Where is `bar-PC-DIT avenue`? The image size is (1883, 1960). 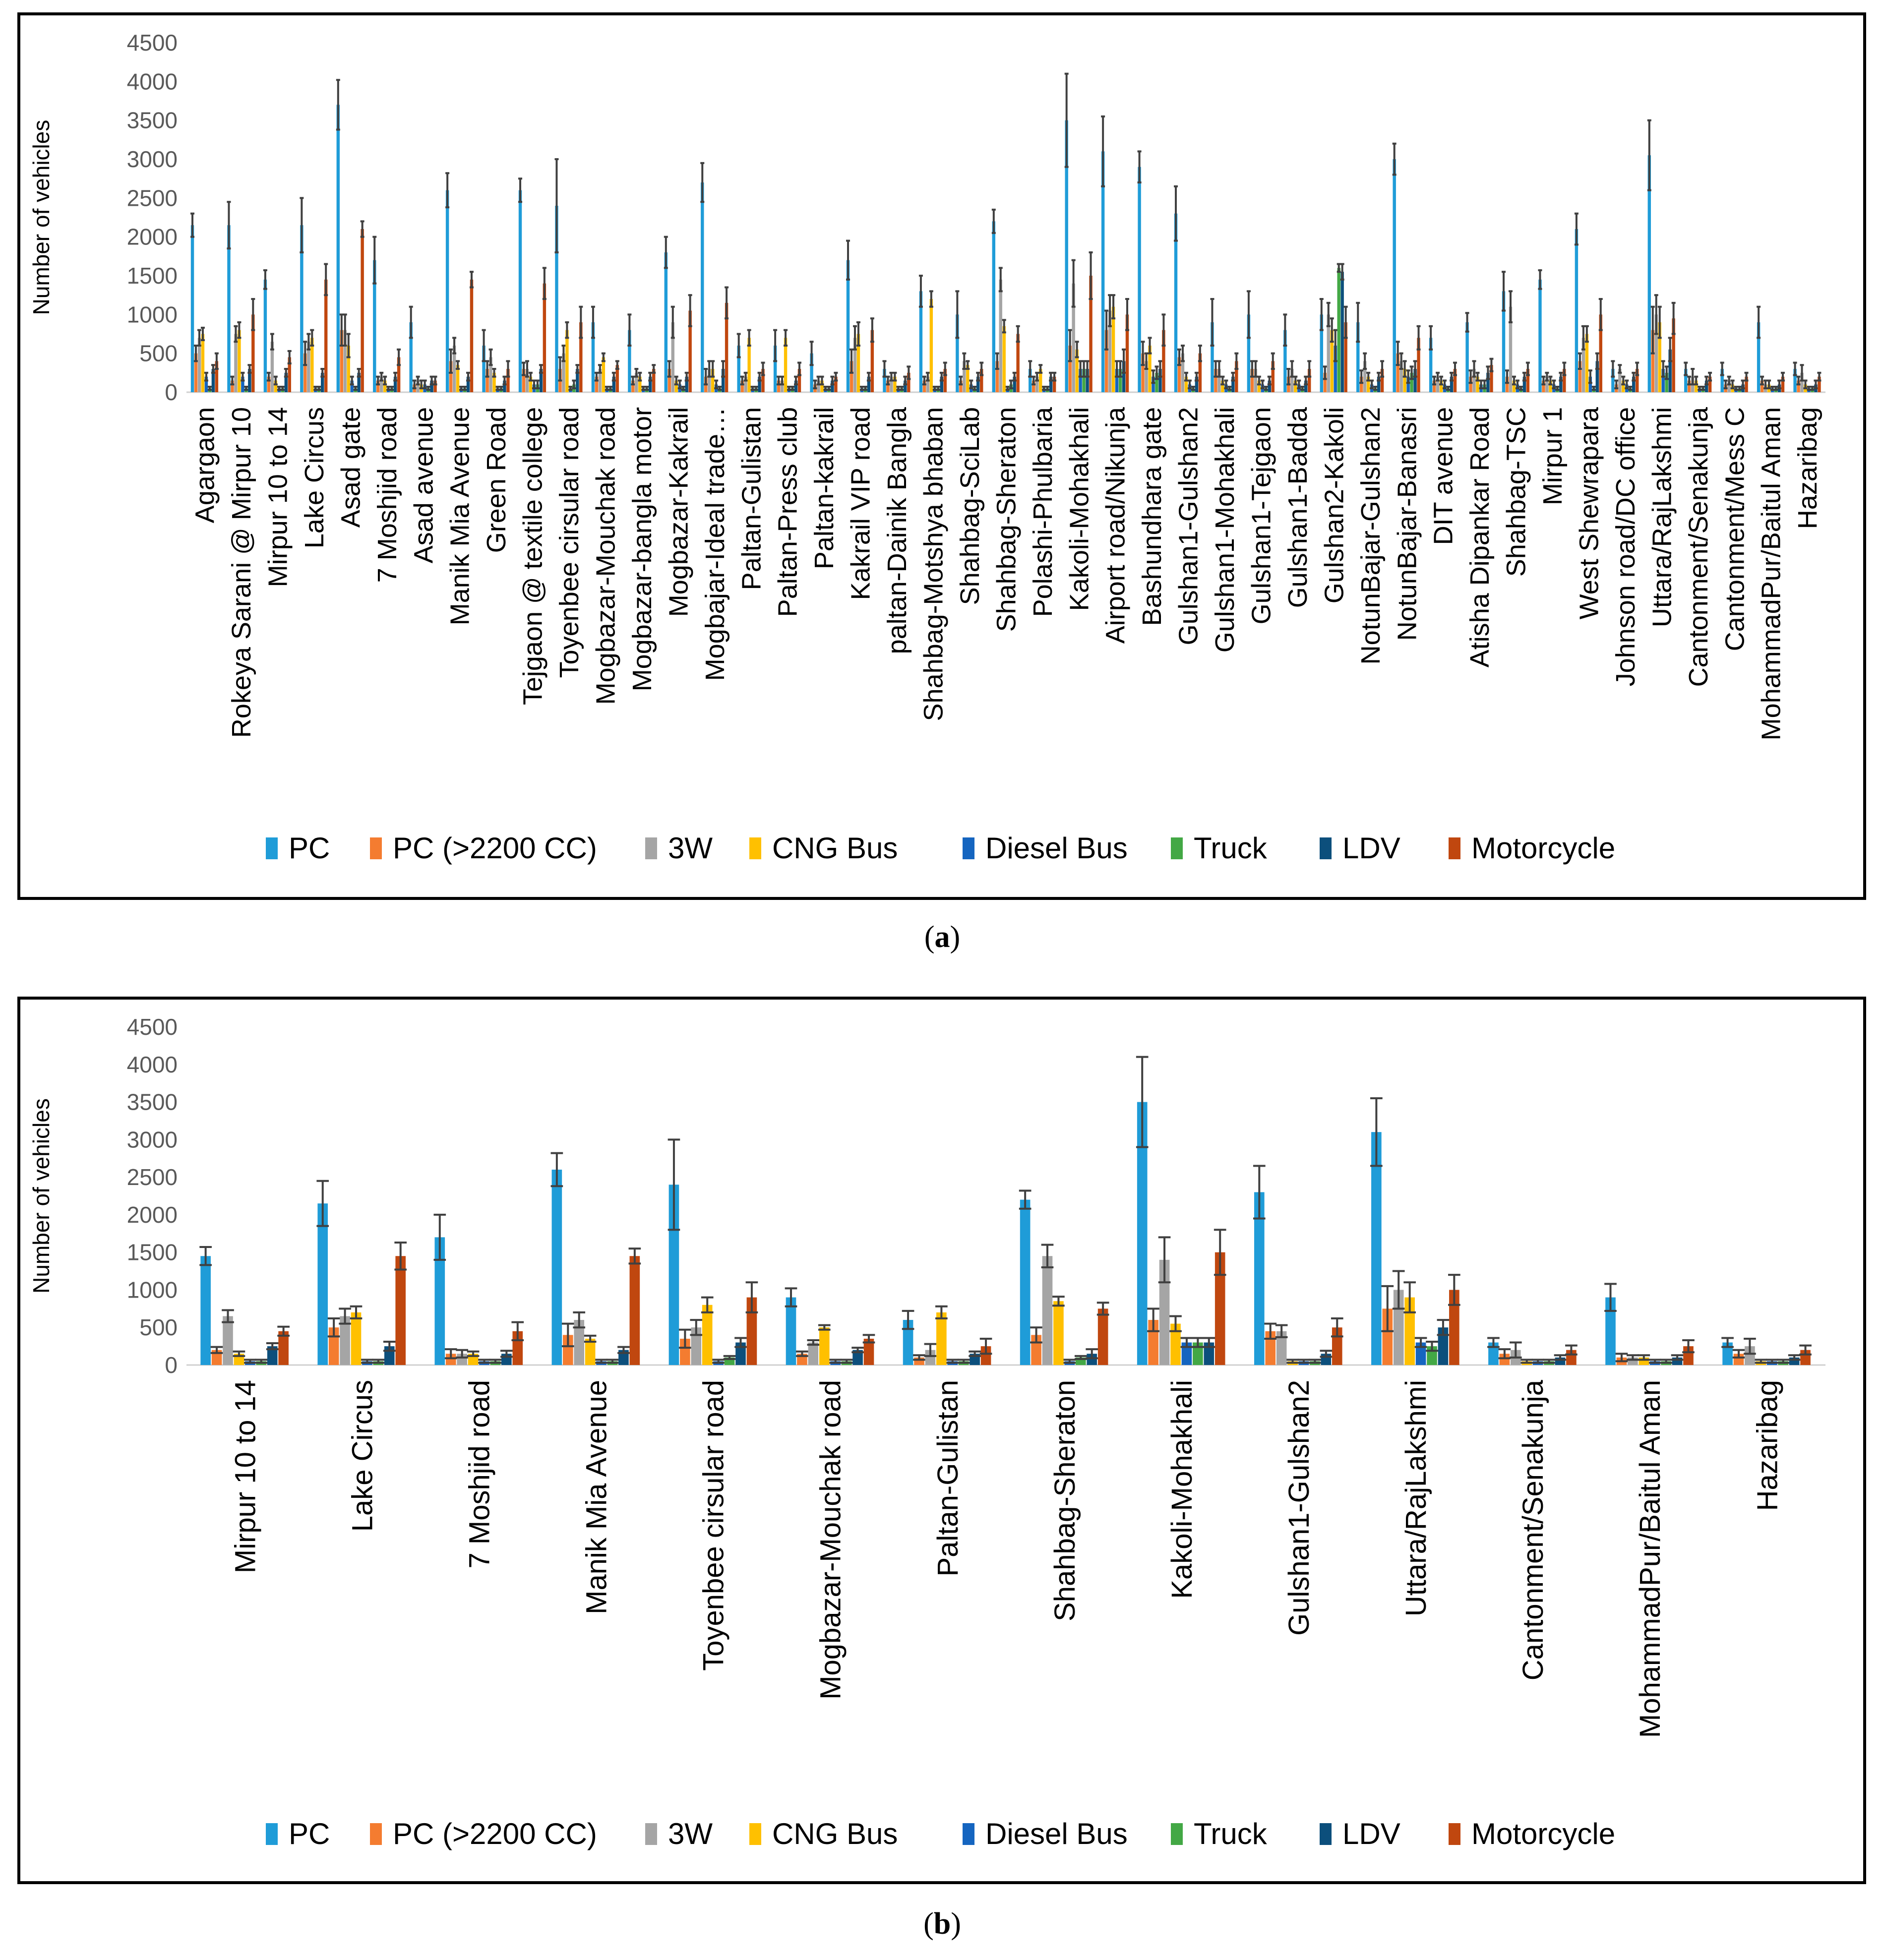
bar-PC-DIT avenue is located at coordinates (1431, 365).